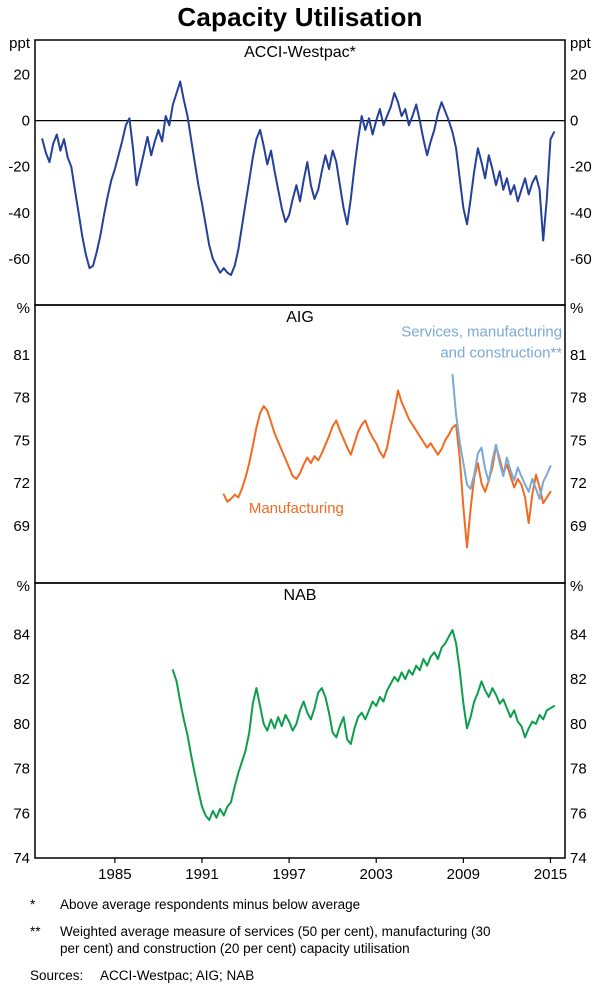  What do you see at coordinates (581, 167) in the screenshot?
I see `ytick-right-acci-westpac--20: -20` at bounding box center [581, 167].